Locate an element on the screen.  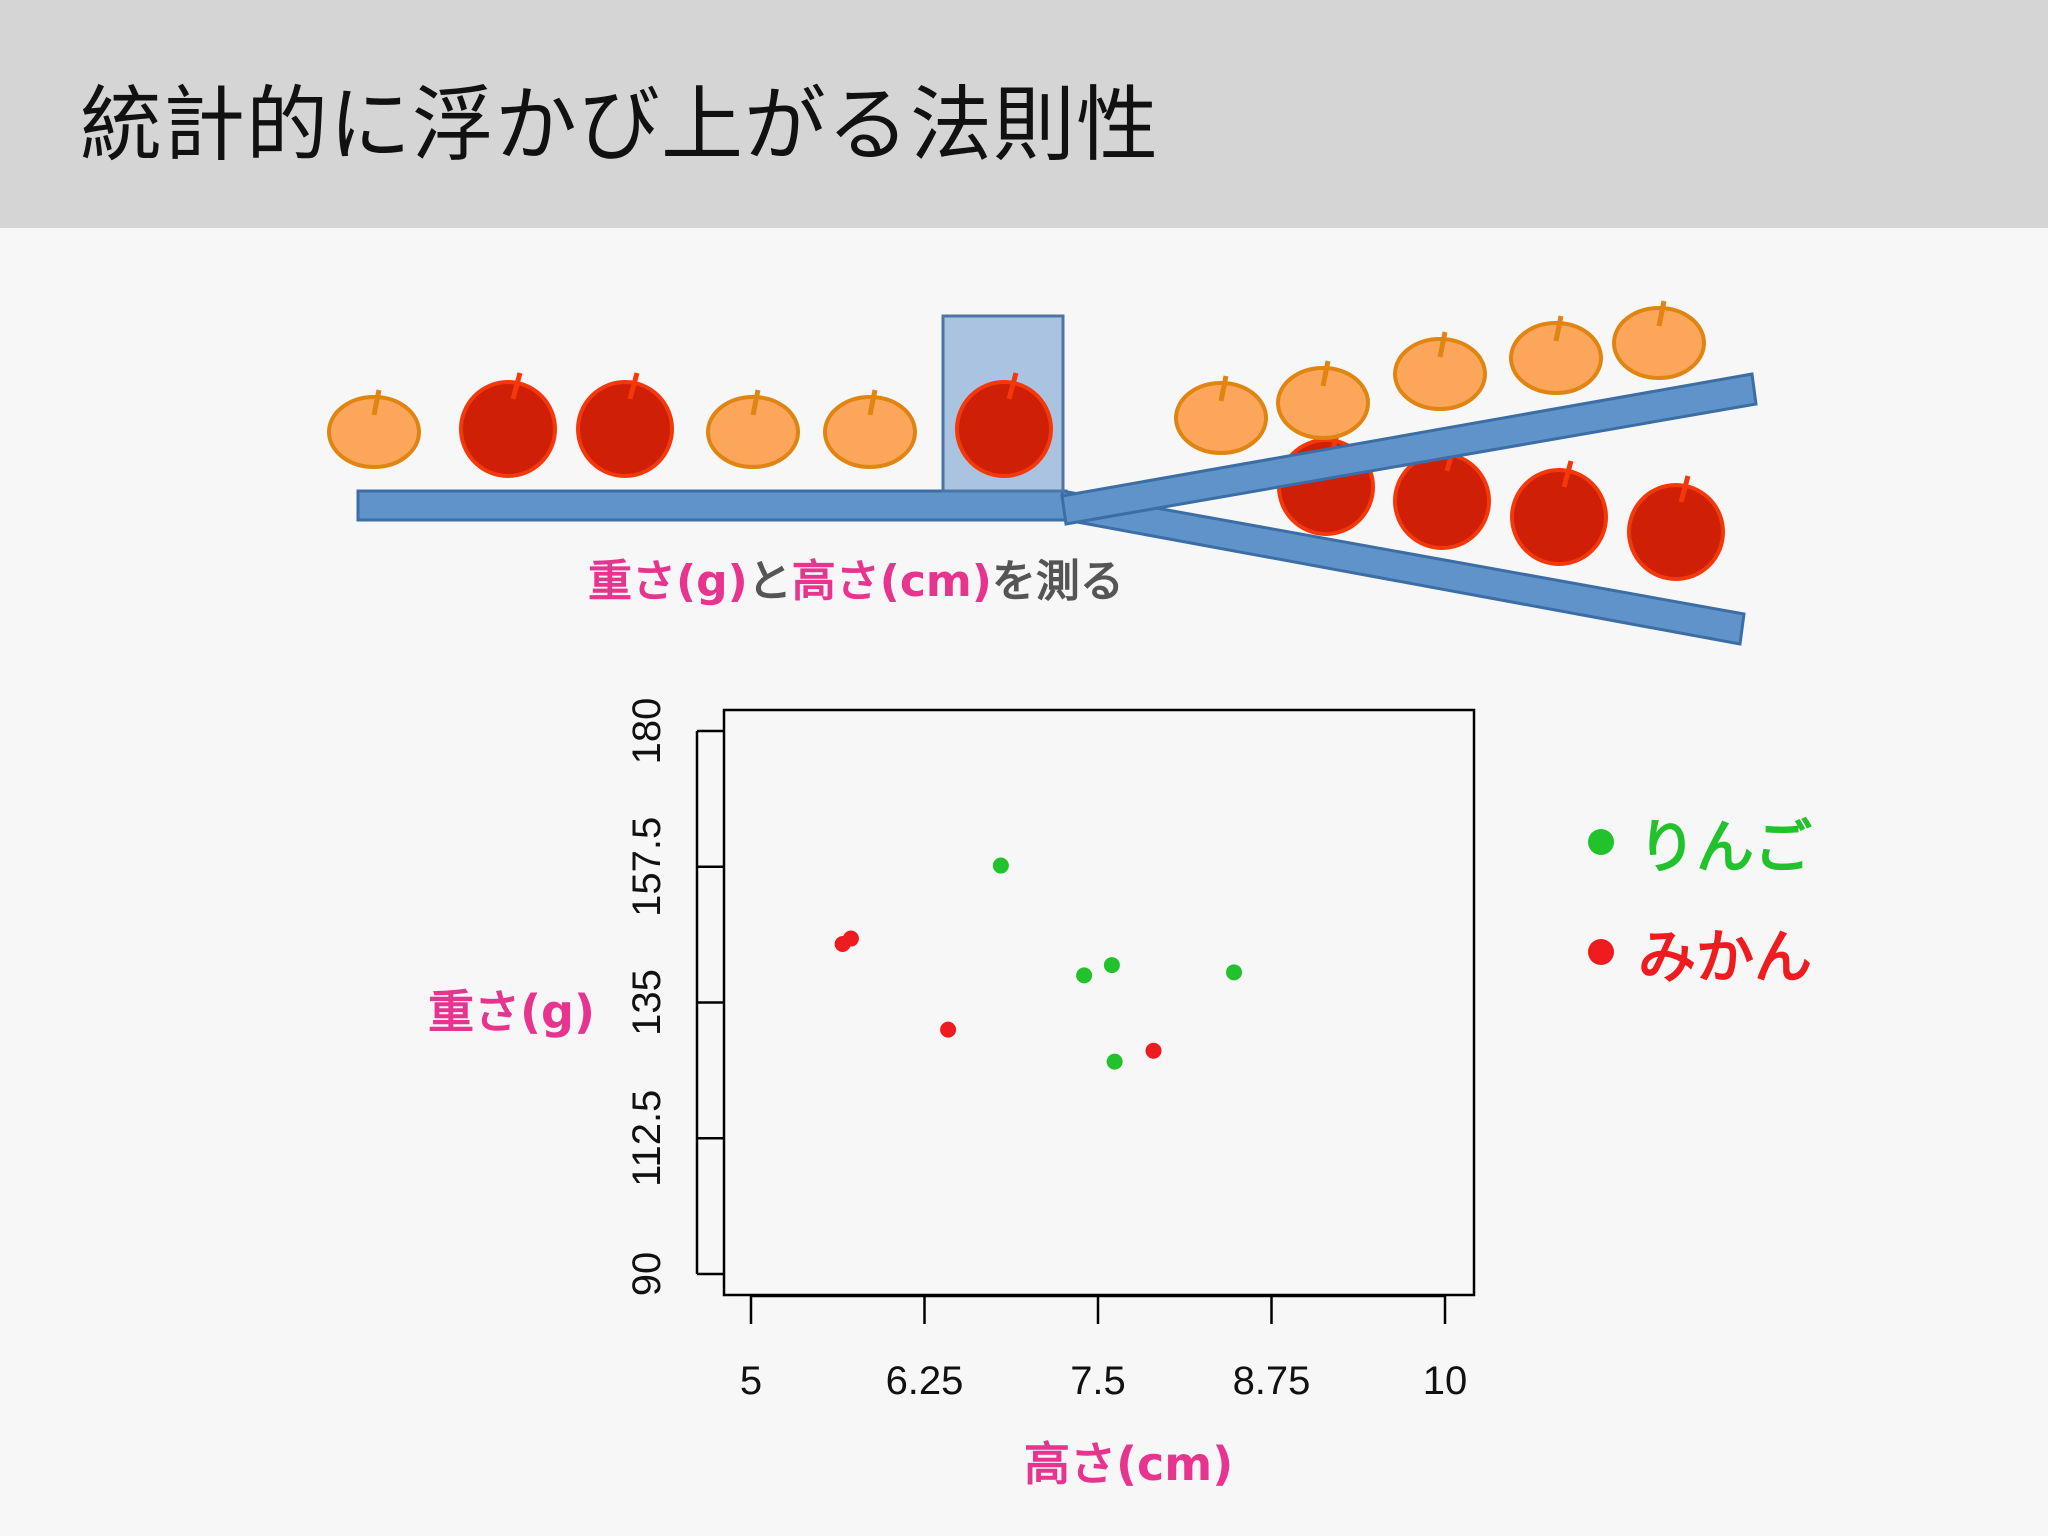
y-tick-label: 180 is located at coordinates (647, 731).